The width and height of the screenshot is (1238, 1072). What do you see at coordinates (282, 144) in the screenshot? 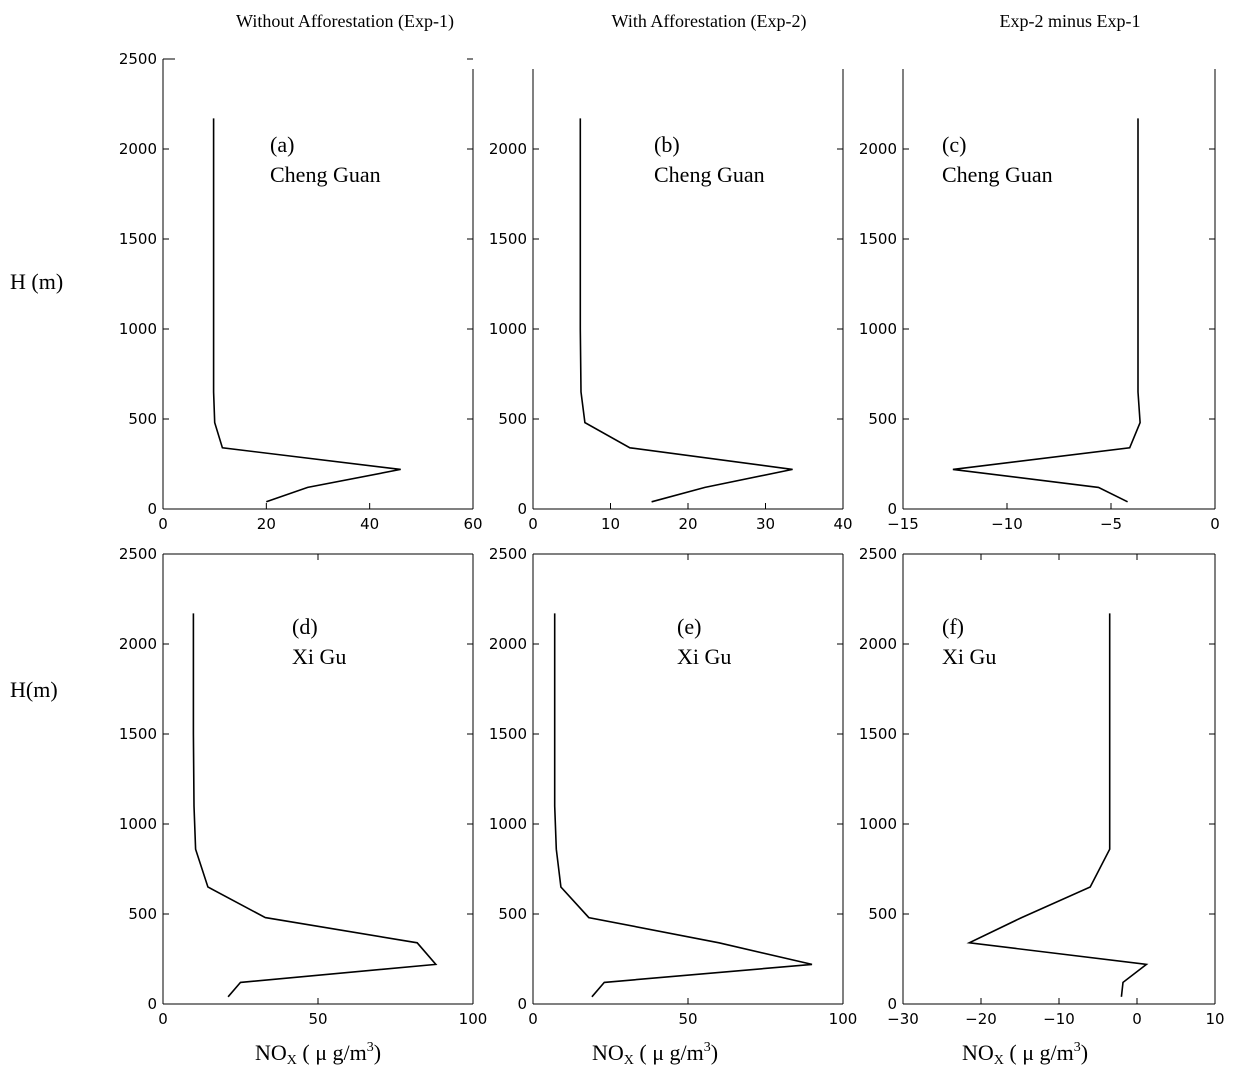
I see `panel-letter: (a)` at bounding box center [282, 144].